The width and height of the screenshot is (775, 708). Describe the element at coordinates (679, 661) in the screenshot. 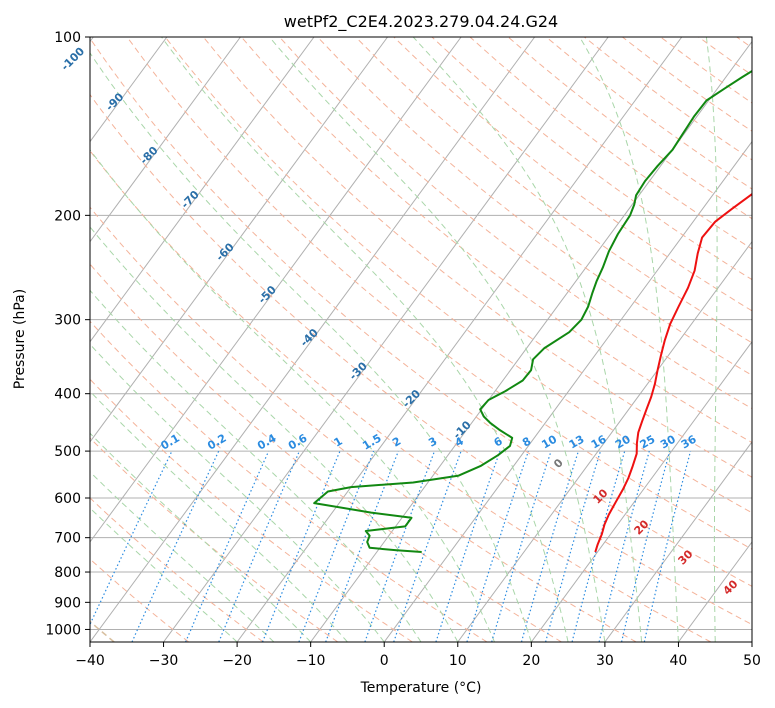

I see `x-tick-label: 40` at that location.